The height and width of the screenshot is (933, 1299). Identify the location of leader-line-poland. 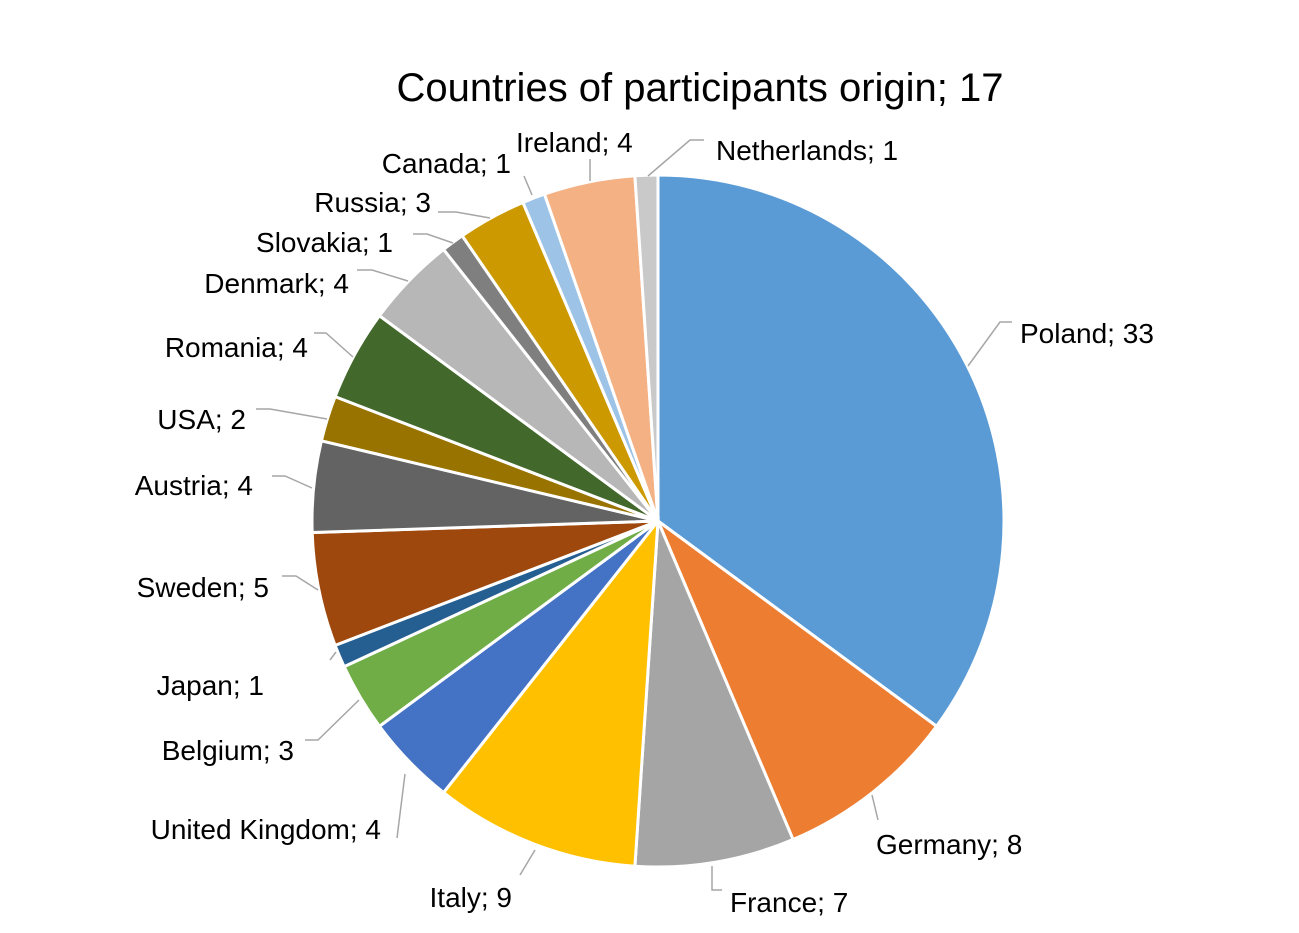
(989, 344).